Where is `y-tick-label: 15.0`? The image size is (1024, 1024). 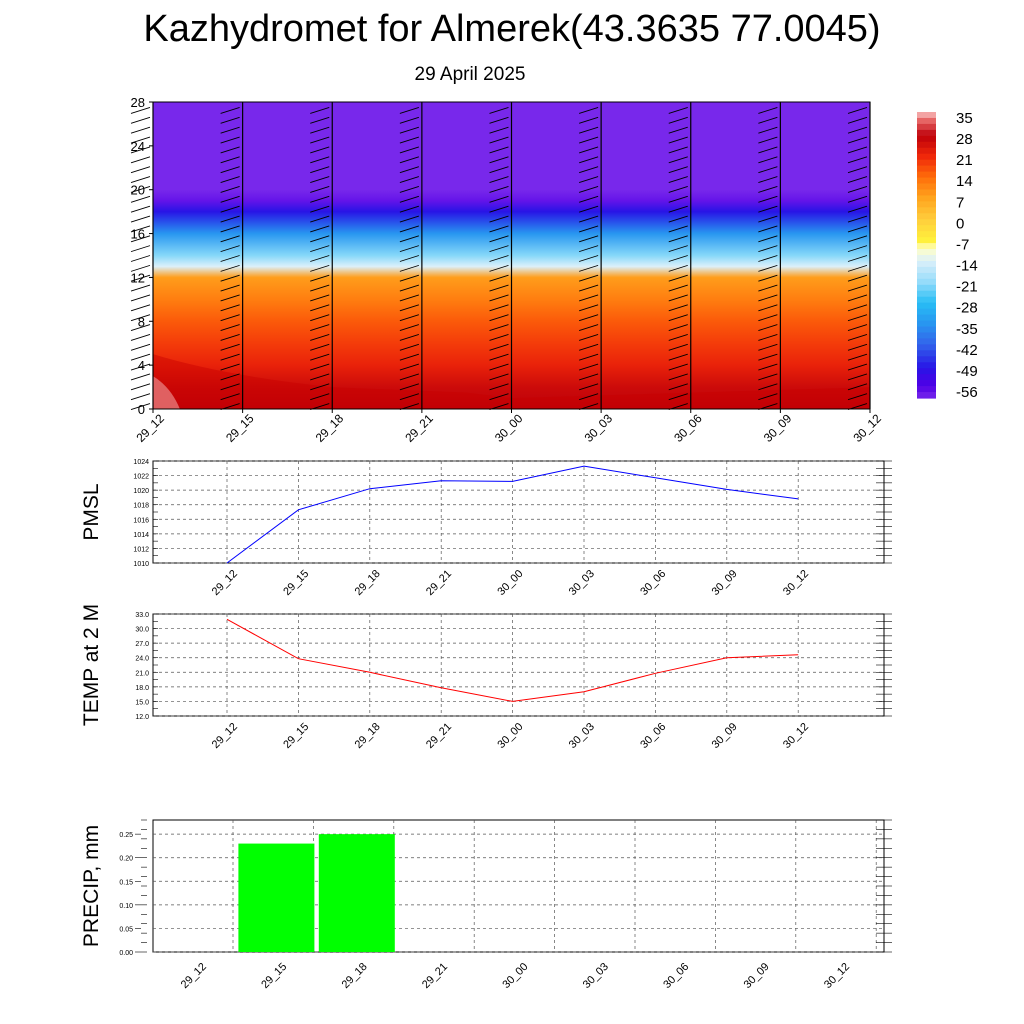
y-tick-label: 15.0 is located at coordinates (142, 702).